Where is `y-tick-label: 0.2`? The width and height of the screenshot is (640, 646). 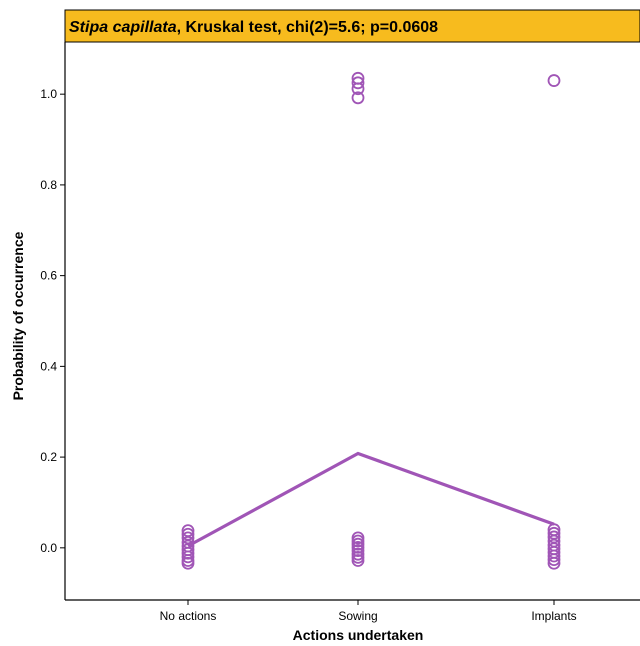
y-tick-label: 0.2 is located at coordinates (48, 457).